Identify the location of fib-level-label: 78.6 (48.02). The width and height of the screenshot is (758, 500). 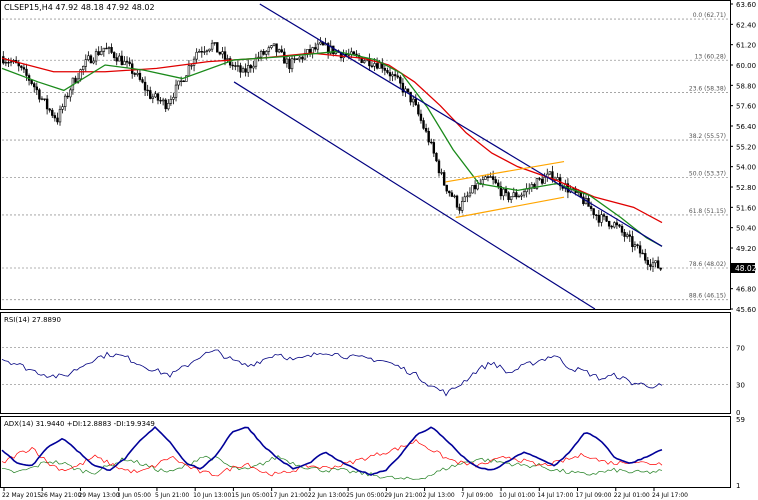
(707, 264).